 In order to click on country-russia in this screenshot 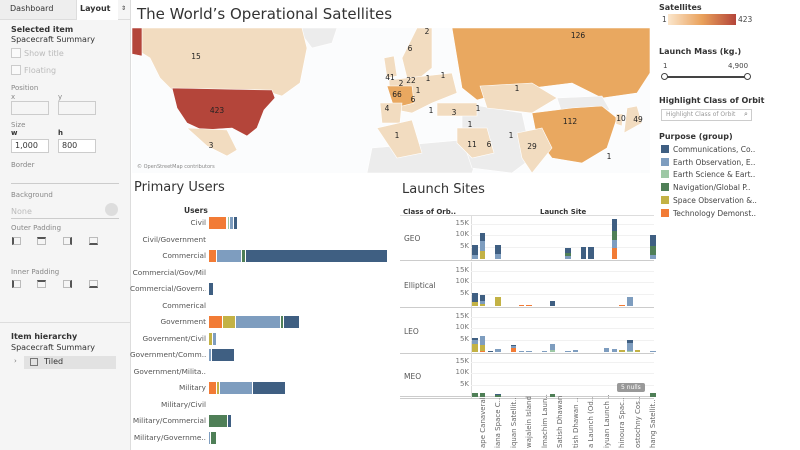, I will do `click(550, 64)`.